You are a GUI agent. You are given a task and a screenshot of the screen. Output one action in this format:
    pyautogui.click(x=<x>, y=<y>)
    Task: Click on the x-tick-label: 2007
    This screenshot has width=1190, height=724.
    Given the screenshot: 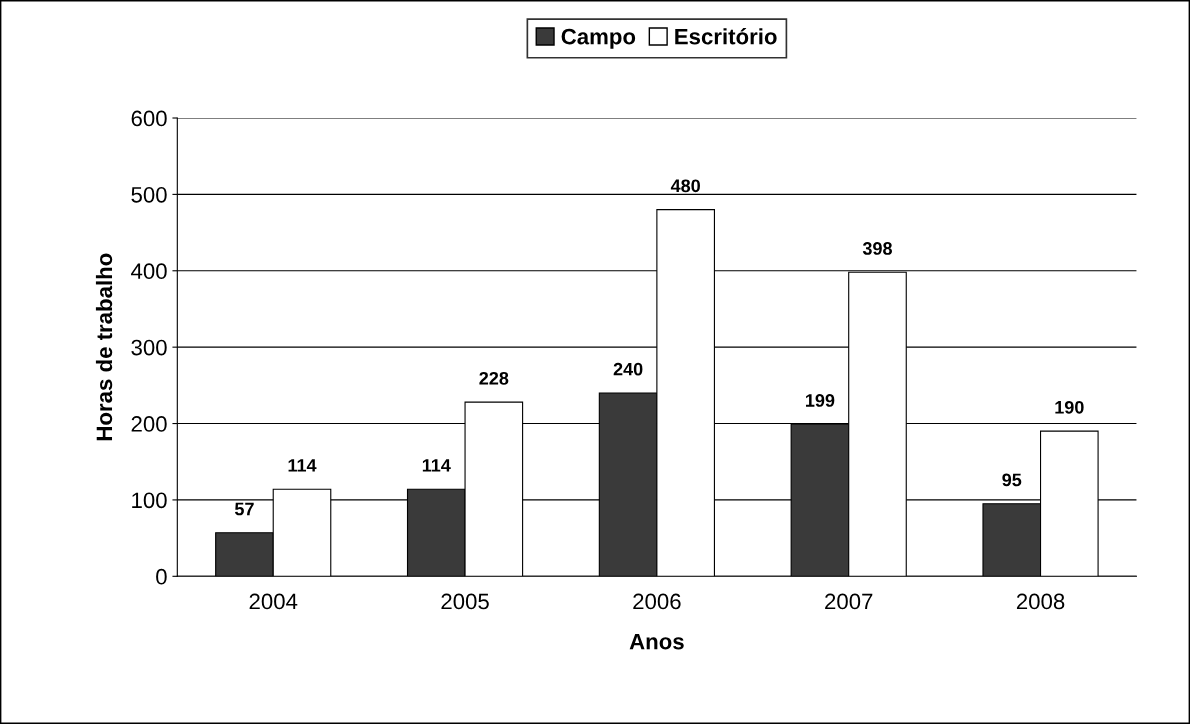 What is the action you would take?
    pyautogui.click(x=849, y=601)
    